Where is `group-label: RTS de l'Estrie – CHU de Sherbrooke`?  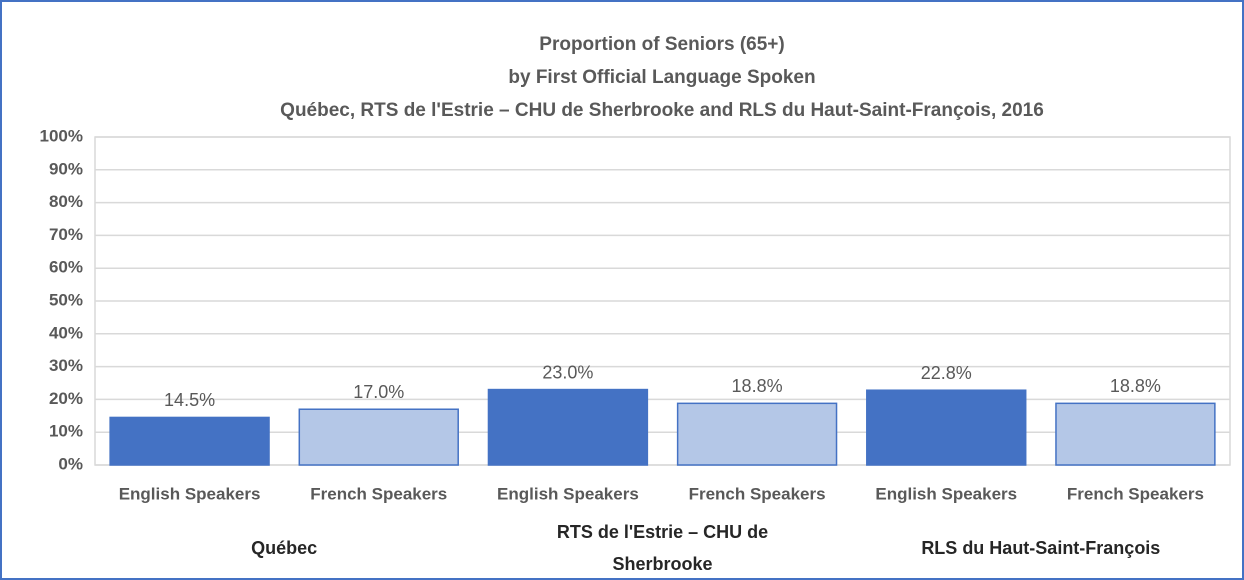
group-label: RTS de l'Estrie – CHU de Sherbrooke is located at coordinates (662, 548).